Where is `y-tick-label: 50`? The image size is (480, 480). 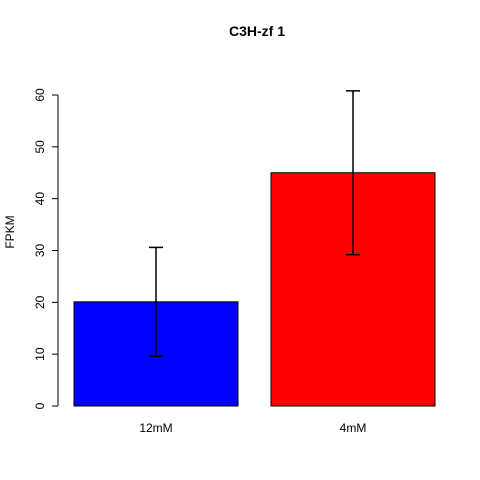 y-tick-label: 50 is located at coordinates (40, 147).